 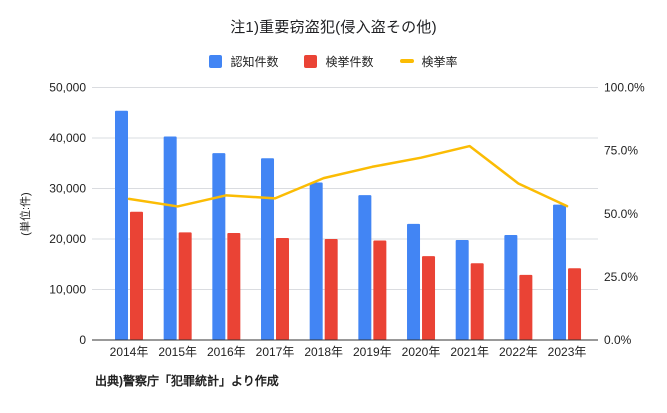 I want to click on legend-label: 検挙率, so click(x=439, y=61).